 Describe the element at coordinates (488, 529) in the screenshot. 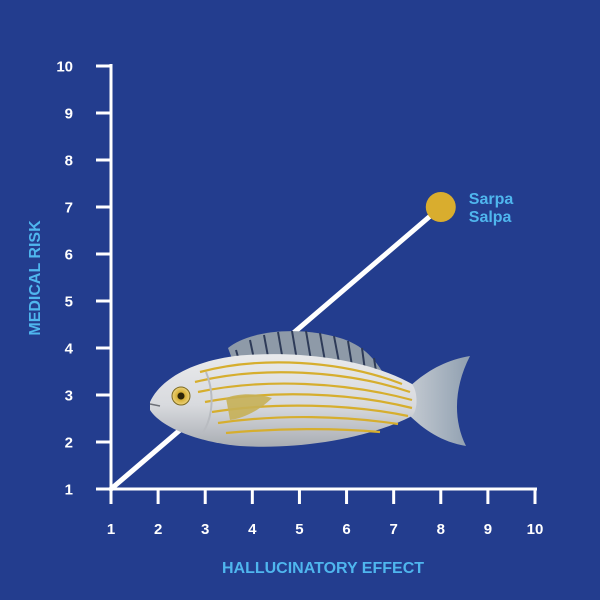

I see `x-tick-label: 9` at that location.